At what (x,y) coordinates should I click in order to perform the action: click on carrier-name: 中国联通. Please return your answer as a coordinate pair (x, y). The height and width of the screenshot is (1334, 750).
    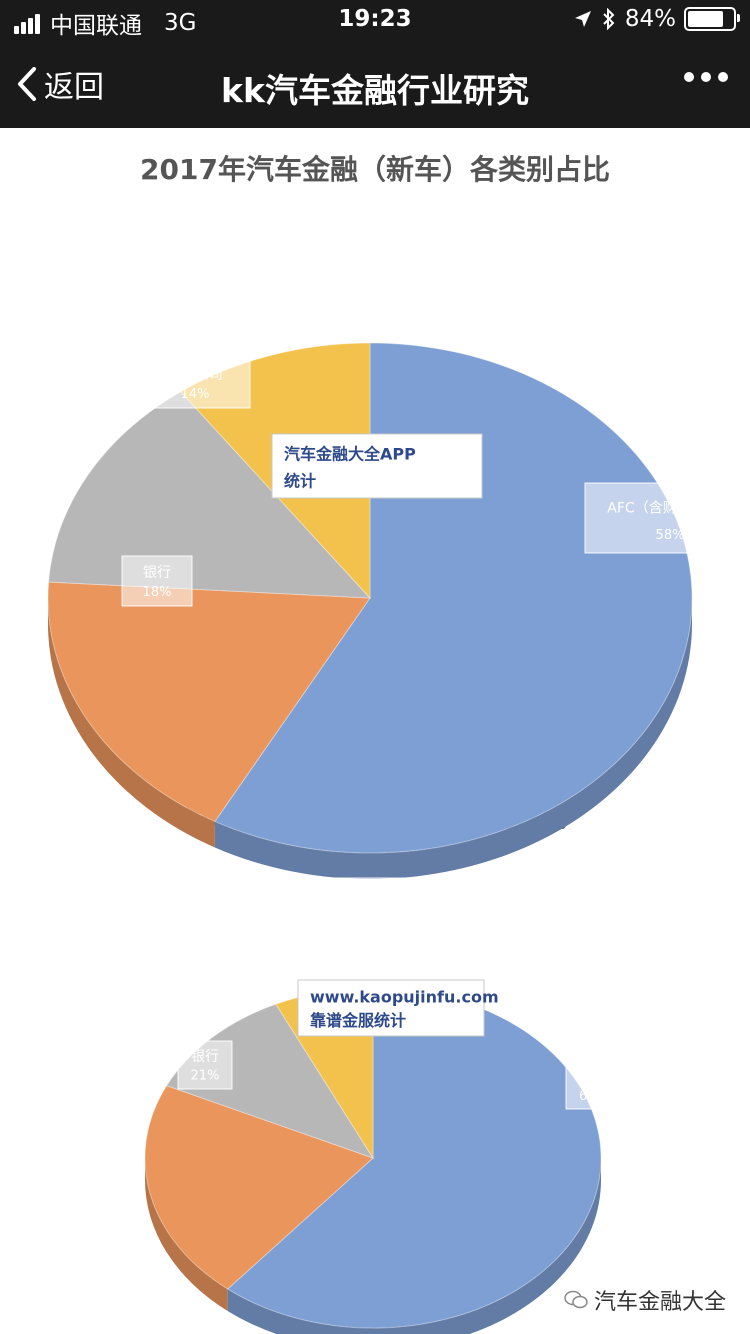
    Looking at the image, I should click on (96, 26).